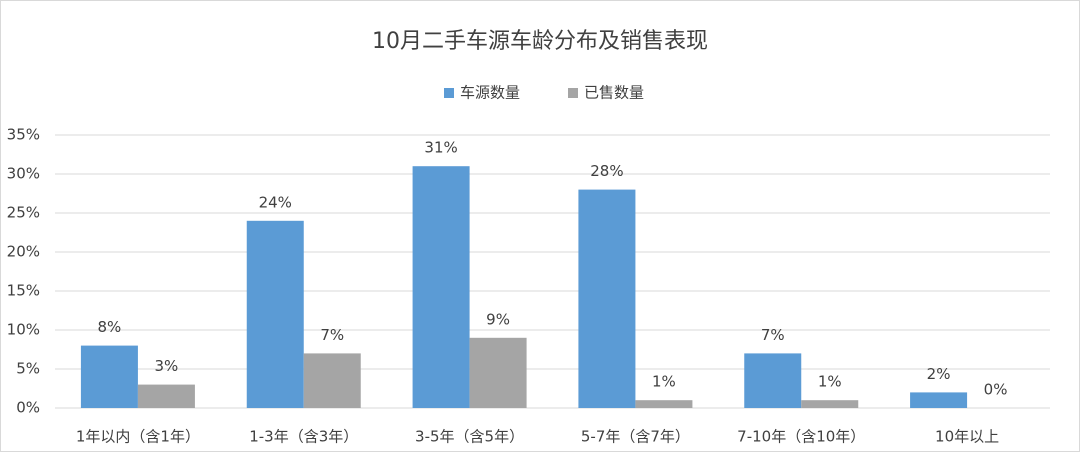  Describe the element at coordinates (303, 437) in the screenshot. I see `x-tick-label: 1-3年（含3年）` at that location.